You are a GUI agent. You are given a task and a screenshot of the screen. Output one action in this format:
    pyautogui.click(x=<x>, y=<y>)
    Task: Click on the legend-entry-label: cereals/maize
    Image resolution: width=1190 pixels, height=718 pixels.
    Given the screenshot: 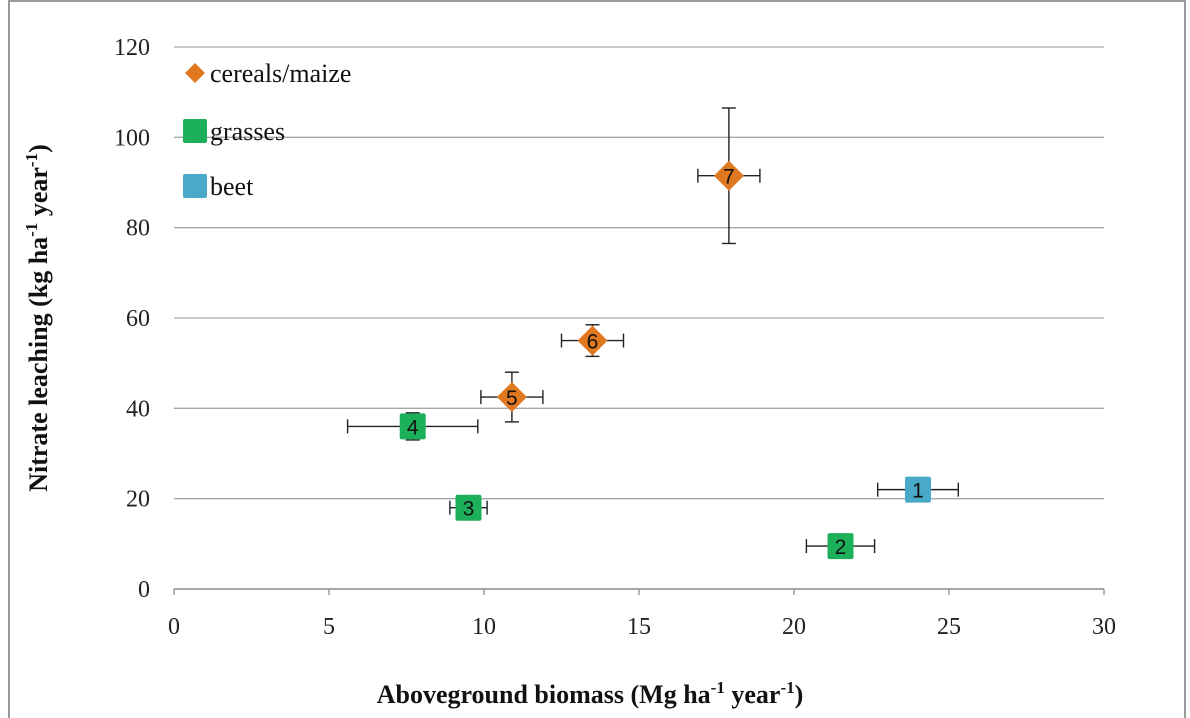 What is the action you would take?
    pyautogui.click(x=280, y=73)
    